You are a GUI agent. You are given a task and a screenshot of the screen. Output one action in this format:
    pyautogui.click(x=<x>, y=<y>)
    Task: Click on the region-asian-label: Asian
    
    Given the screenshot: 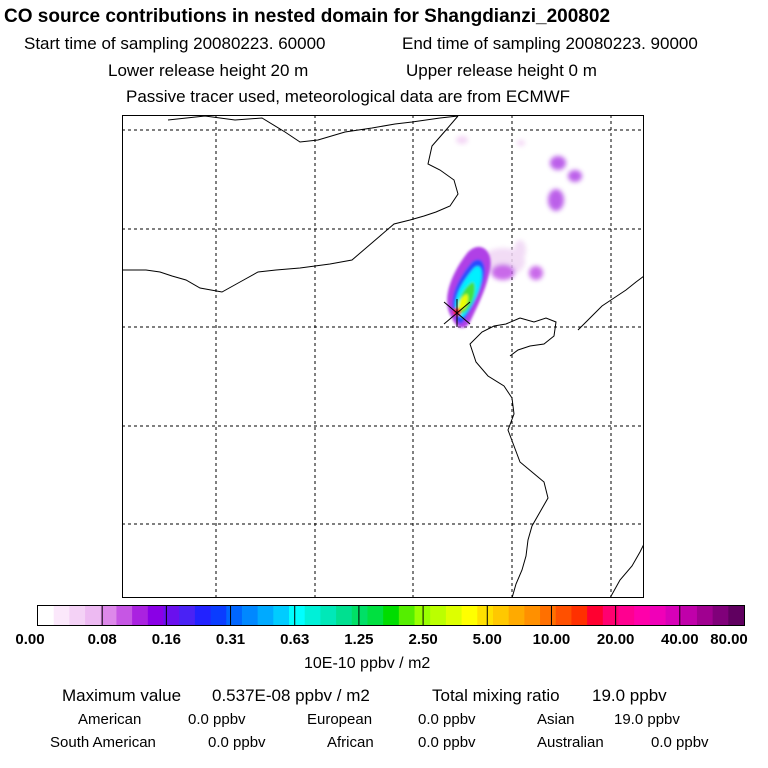 What is the action you would take?
    pyautogui.click(x=556, y=719)
    